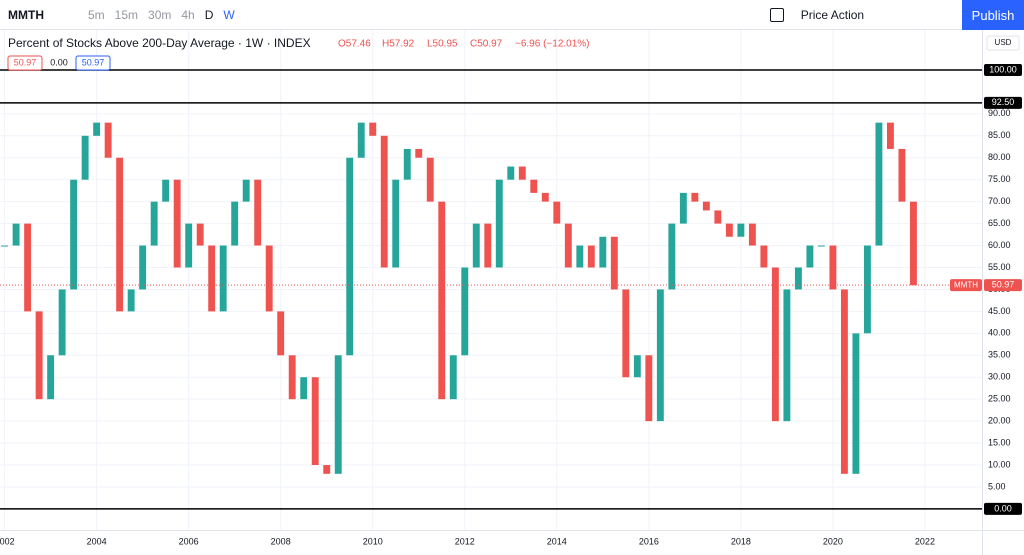  I want to click on y-tick-label: 80.00, so click(999, 157).